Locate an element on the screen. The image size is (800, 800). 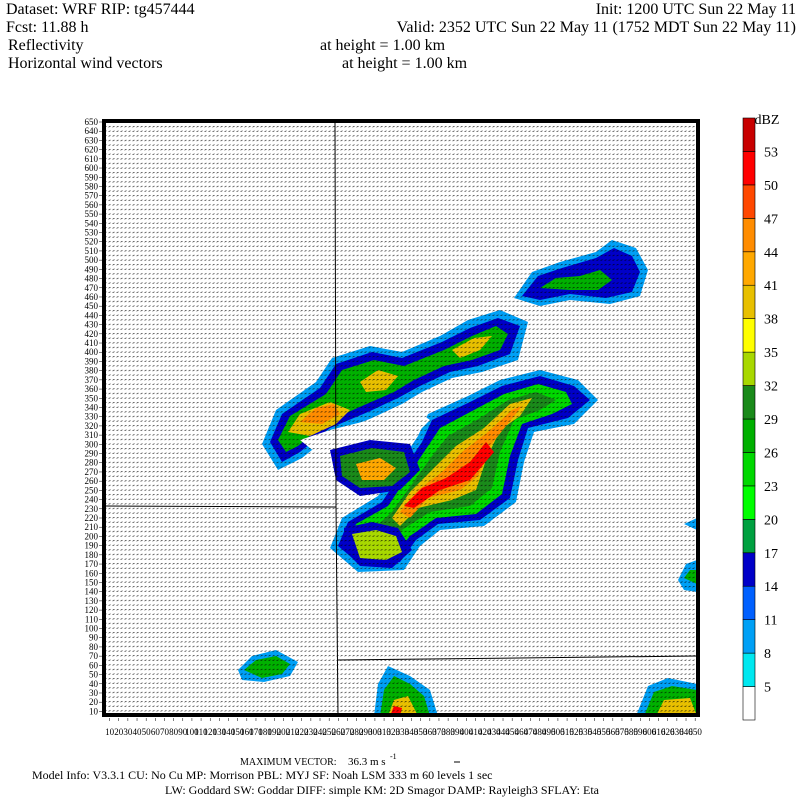
x-tick-label: 450 is located at coordinates (512, 732).